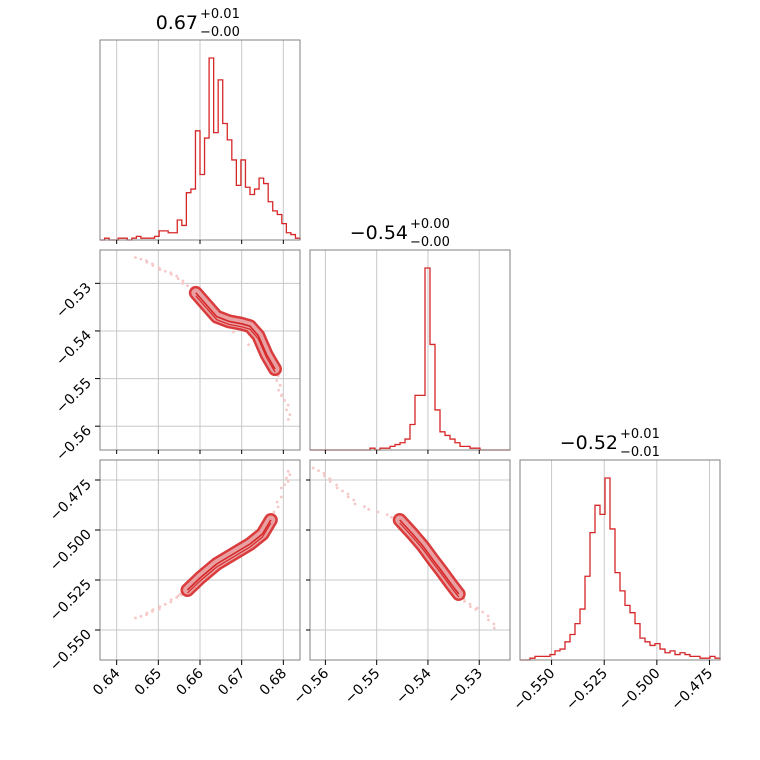 This screenshot has height=760, width=760. What do you see at coordinates (312, 686) in the screenshot?
I see `p12-xtick-label-0: −0.56` at bounding box center [312, 686].